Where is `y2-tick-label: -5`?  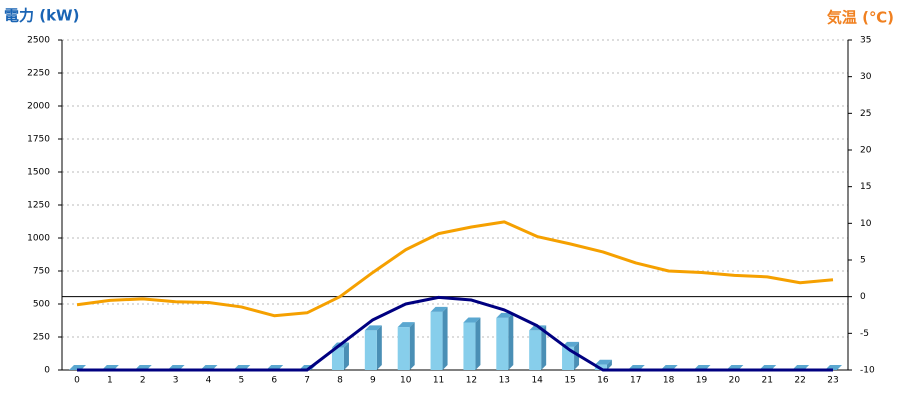
y2-tick-label: -5 is located at coordinates (864, 334).